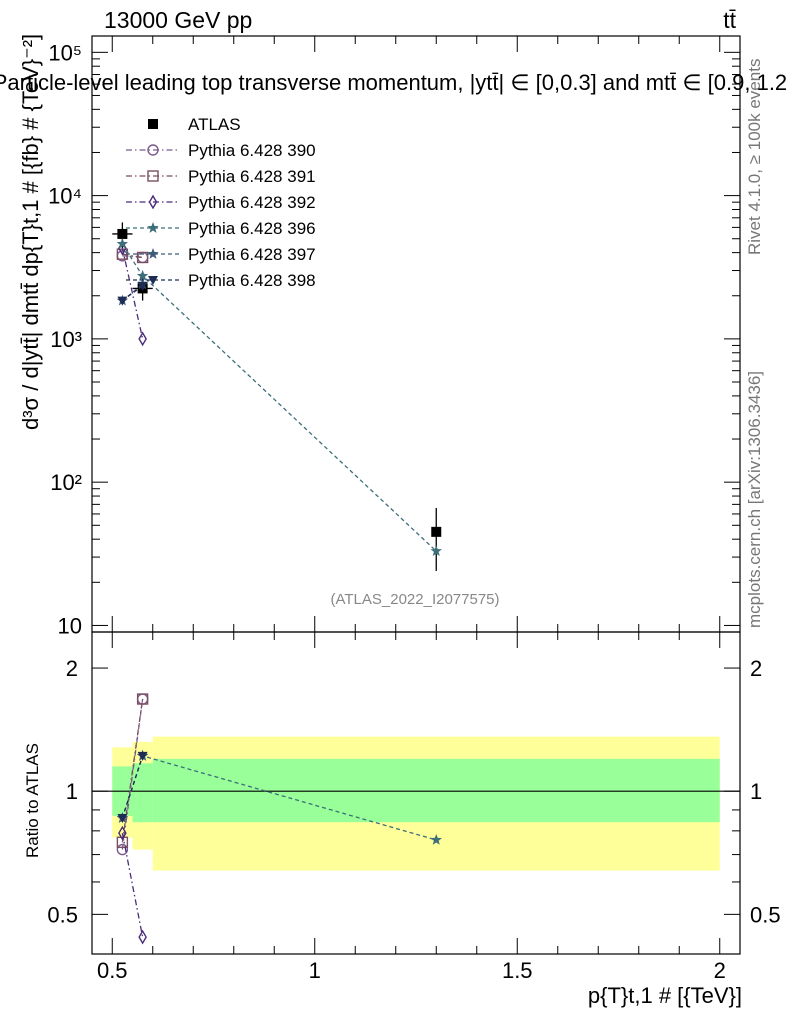 The image size is (786, 1024). I want to click on ratio-y-tick-label-left: 0.5, so click(62, 914).